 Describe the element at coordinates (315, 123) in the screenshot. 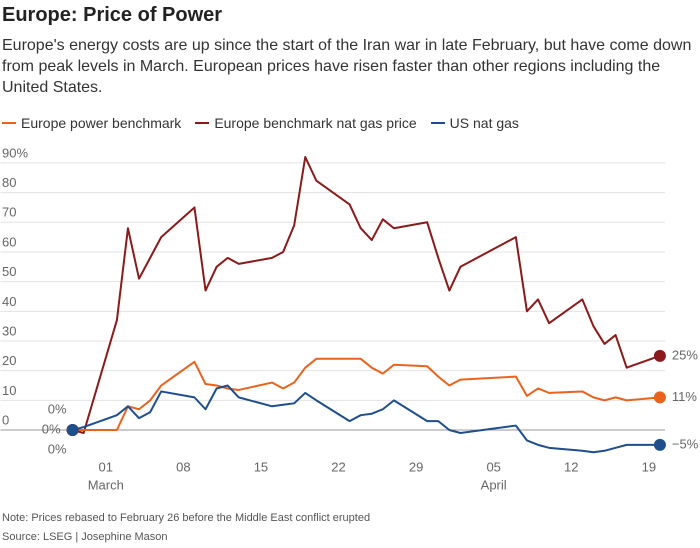

I see `legend-label: Europe benchmark nat gas price` at that location.